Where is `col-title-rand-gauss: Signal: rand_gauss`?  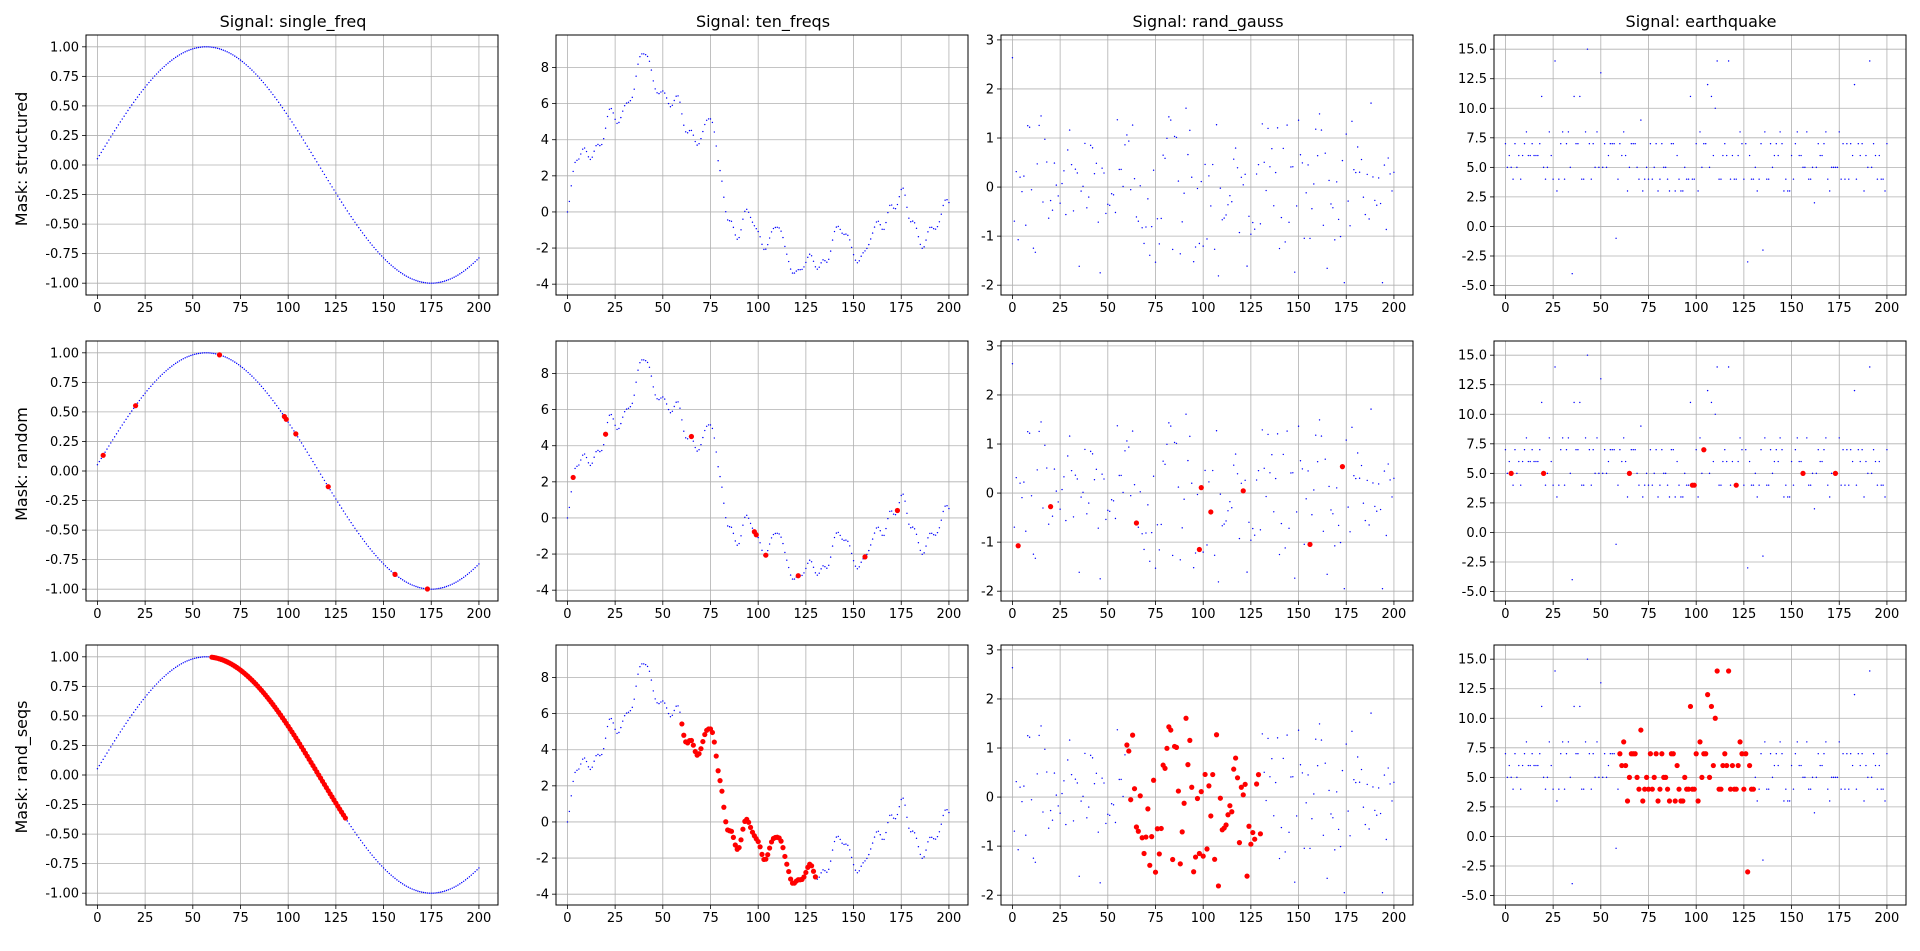
col-title-rand-gauss: Signal: rand_gauss is located at coordinates (1207, 22).